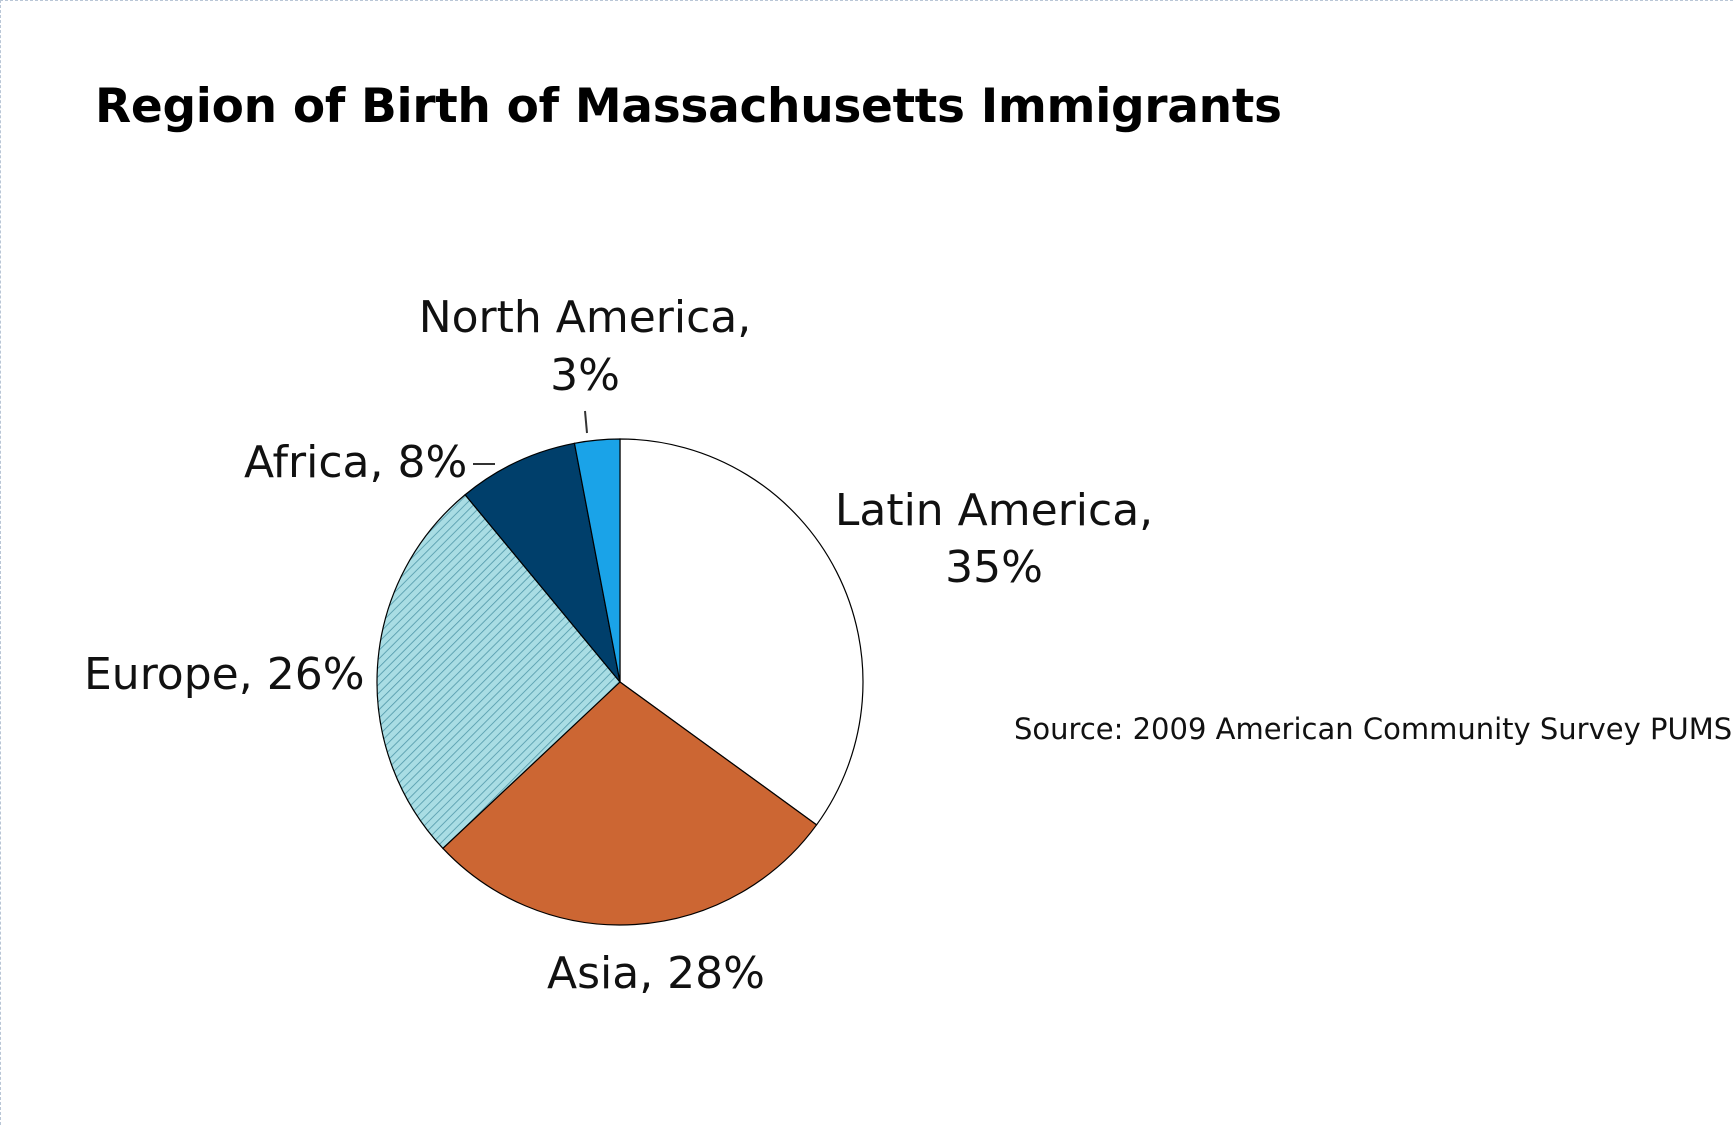  Describe the element at coordinates (530, 437) in the screenshot. I see `pie-leader-lines` at that location.